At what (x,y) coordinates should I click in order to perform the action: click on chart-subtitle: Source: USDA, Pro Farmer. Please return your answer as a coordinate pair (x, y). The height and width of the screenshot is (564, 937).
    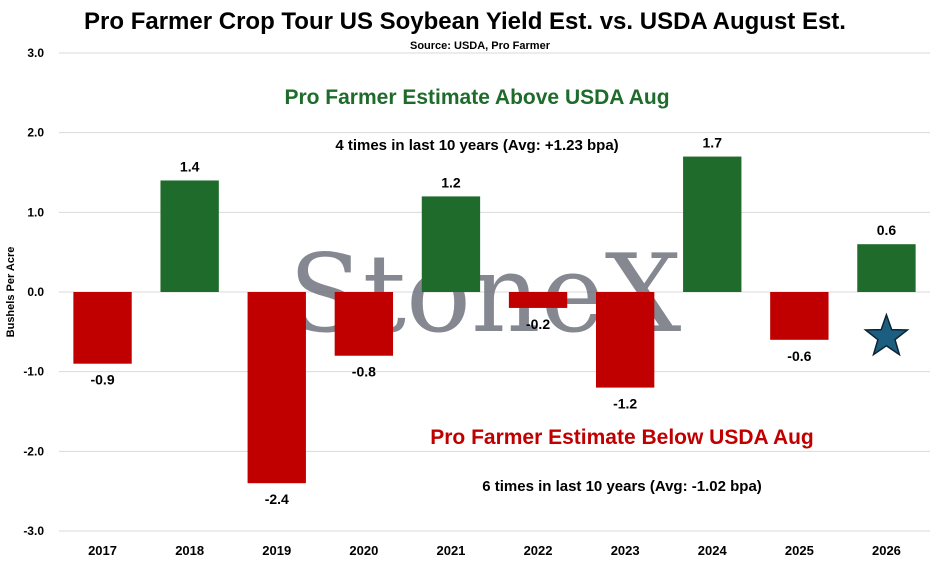
    Looking at the image, I should click on (480, 46).